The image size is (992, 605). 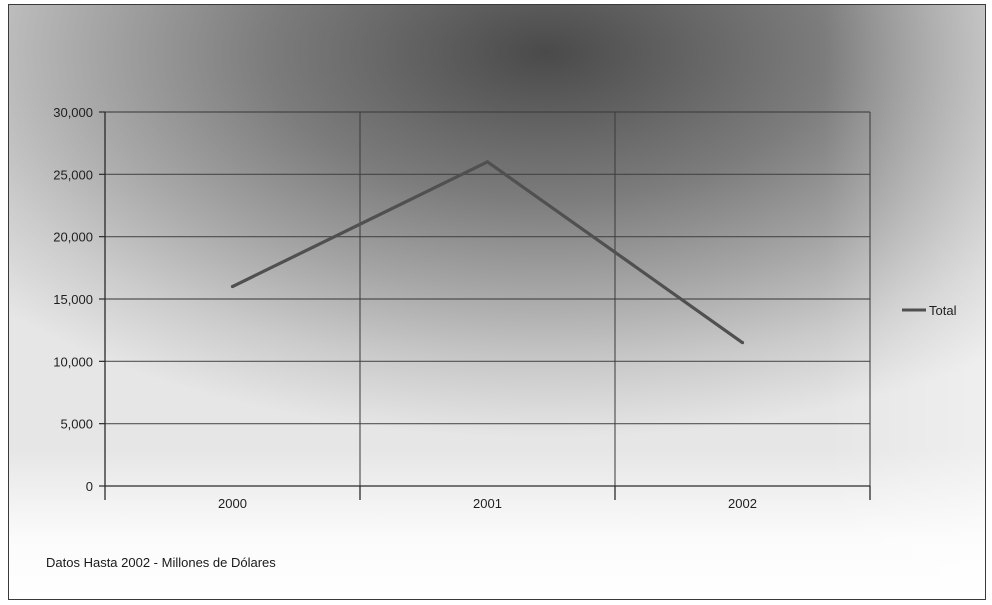 What do you see at coordinates (232, 503) in the screenshot?
I see `x-tick-label: 2000` at bounding box center [232, 503].